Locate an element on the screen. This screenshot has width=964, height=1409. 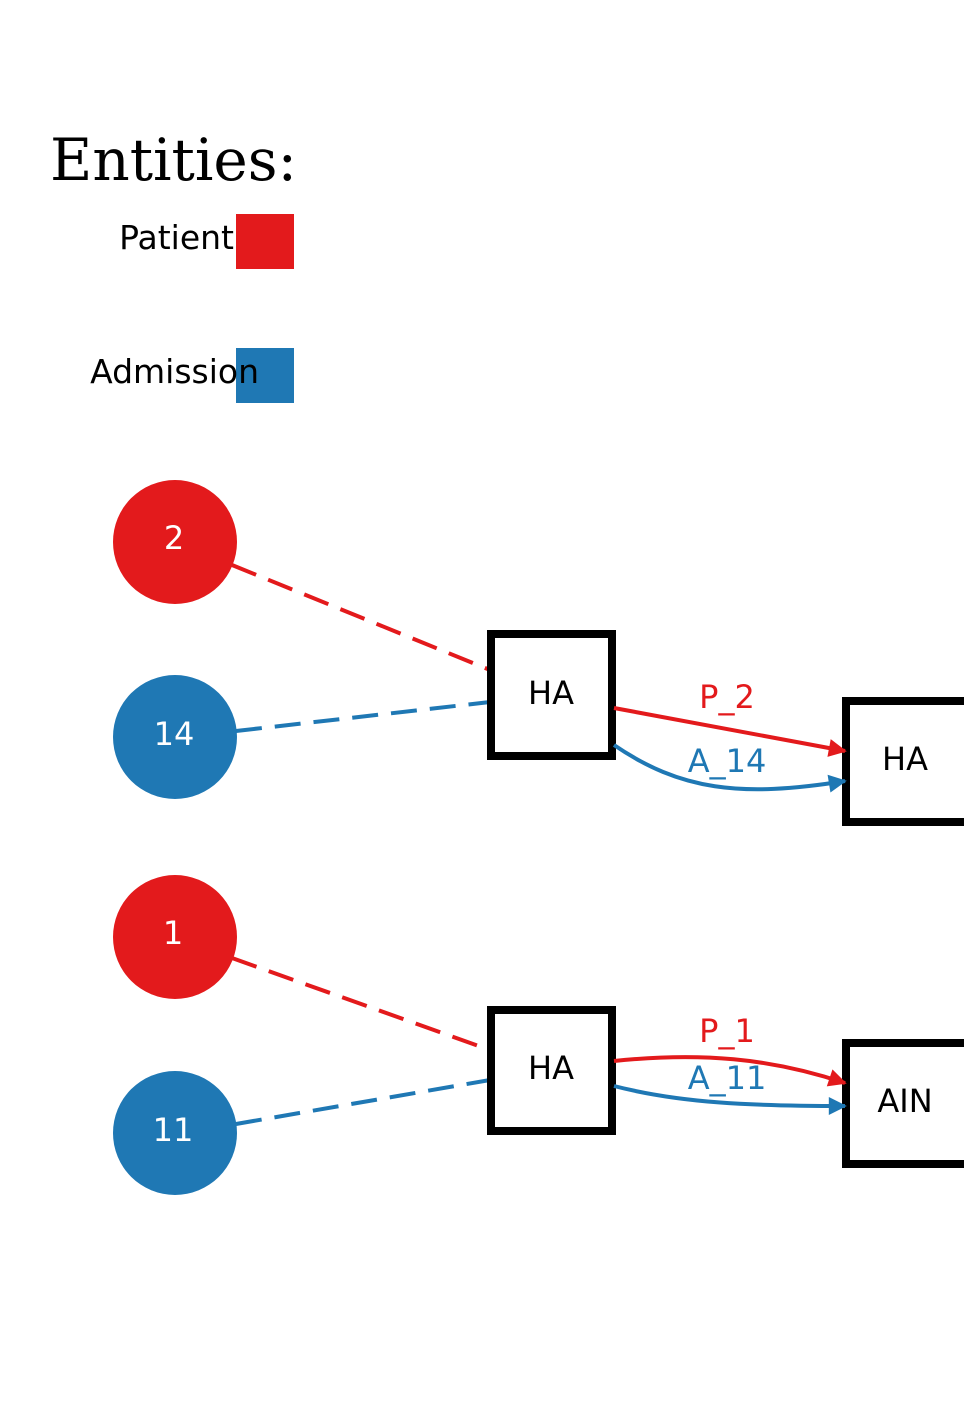
patient-entity-label: 1 is located at coordinates (173, 933).